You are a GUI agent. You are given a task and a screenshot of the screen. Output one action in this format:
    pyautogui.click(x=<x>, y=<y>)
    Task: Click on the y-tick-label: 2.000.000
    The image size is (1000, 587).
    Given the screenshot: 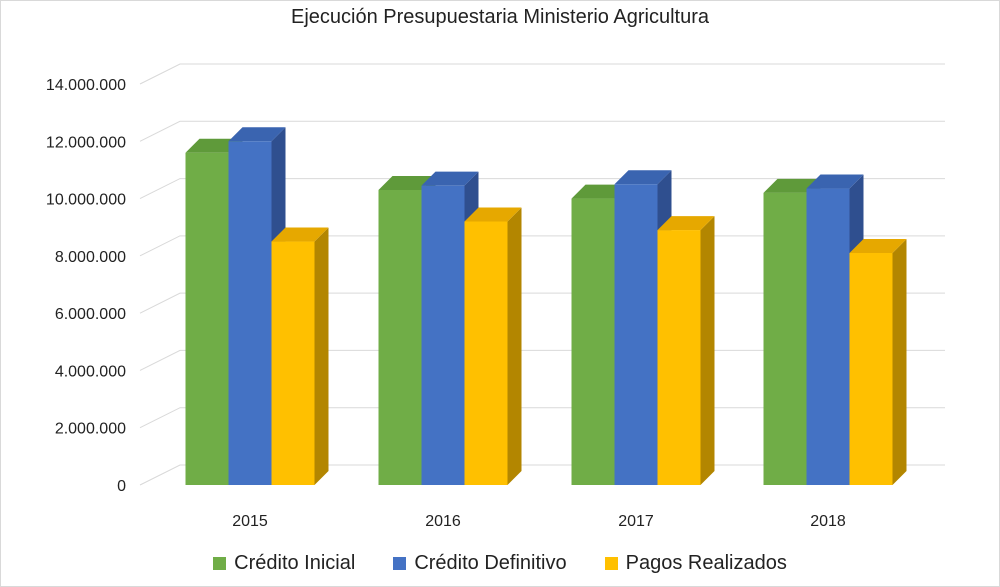 What is the action you would take?
    pyautogui.click(x=90, y=429)
    